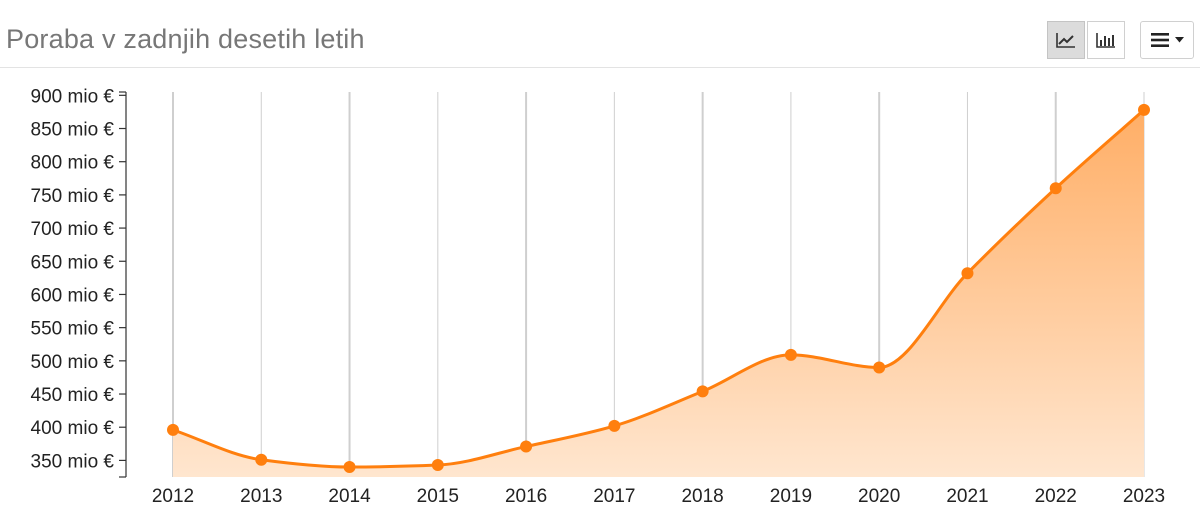 This screenshot has height=526, width=1200. Describe the element at coordinates (879, 496) in the screenshot. I see `x-tick-label-2020: 2020` at that location.